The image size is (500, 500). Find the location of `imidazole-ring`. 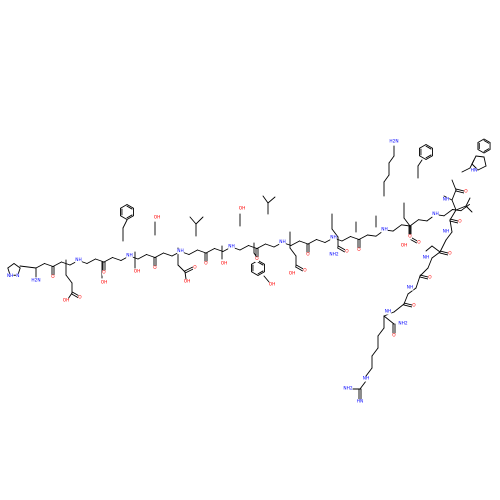

imidazole-ring is located at coordinates (11, 266).